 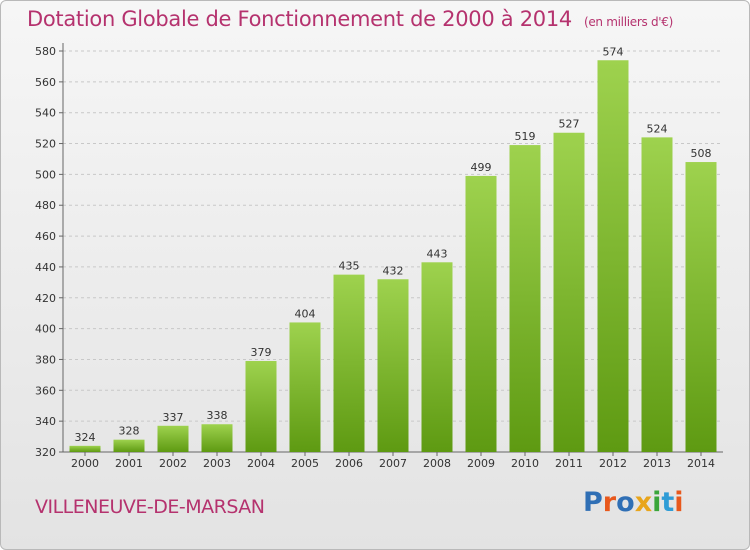 What do you see at coordinates (45, 82) in the screenshot?
I see `y-tick-label: 560` at bounding box center [45, 82].